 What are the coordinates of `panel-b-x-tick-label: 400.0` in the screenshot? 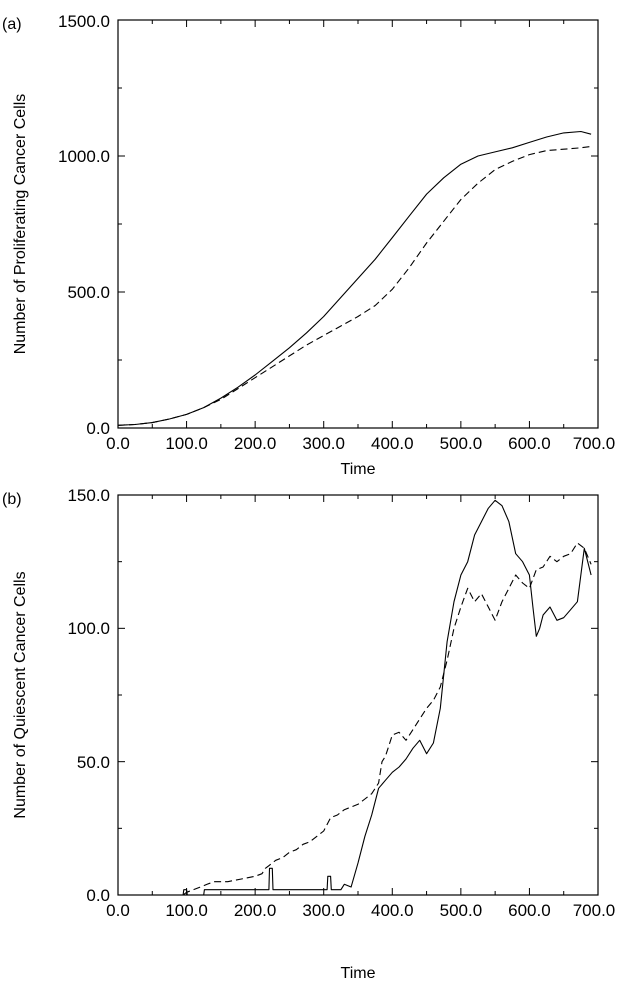 It's located at (392, 910).